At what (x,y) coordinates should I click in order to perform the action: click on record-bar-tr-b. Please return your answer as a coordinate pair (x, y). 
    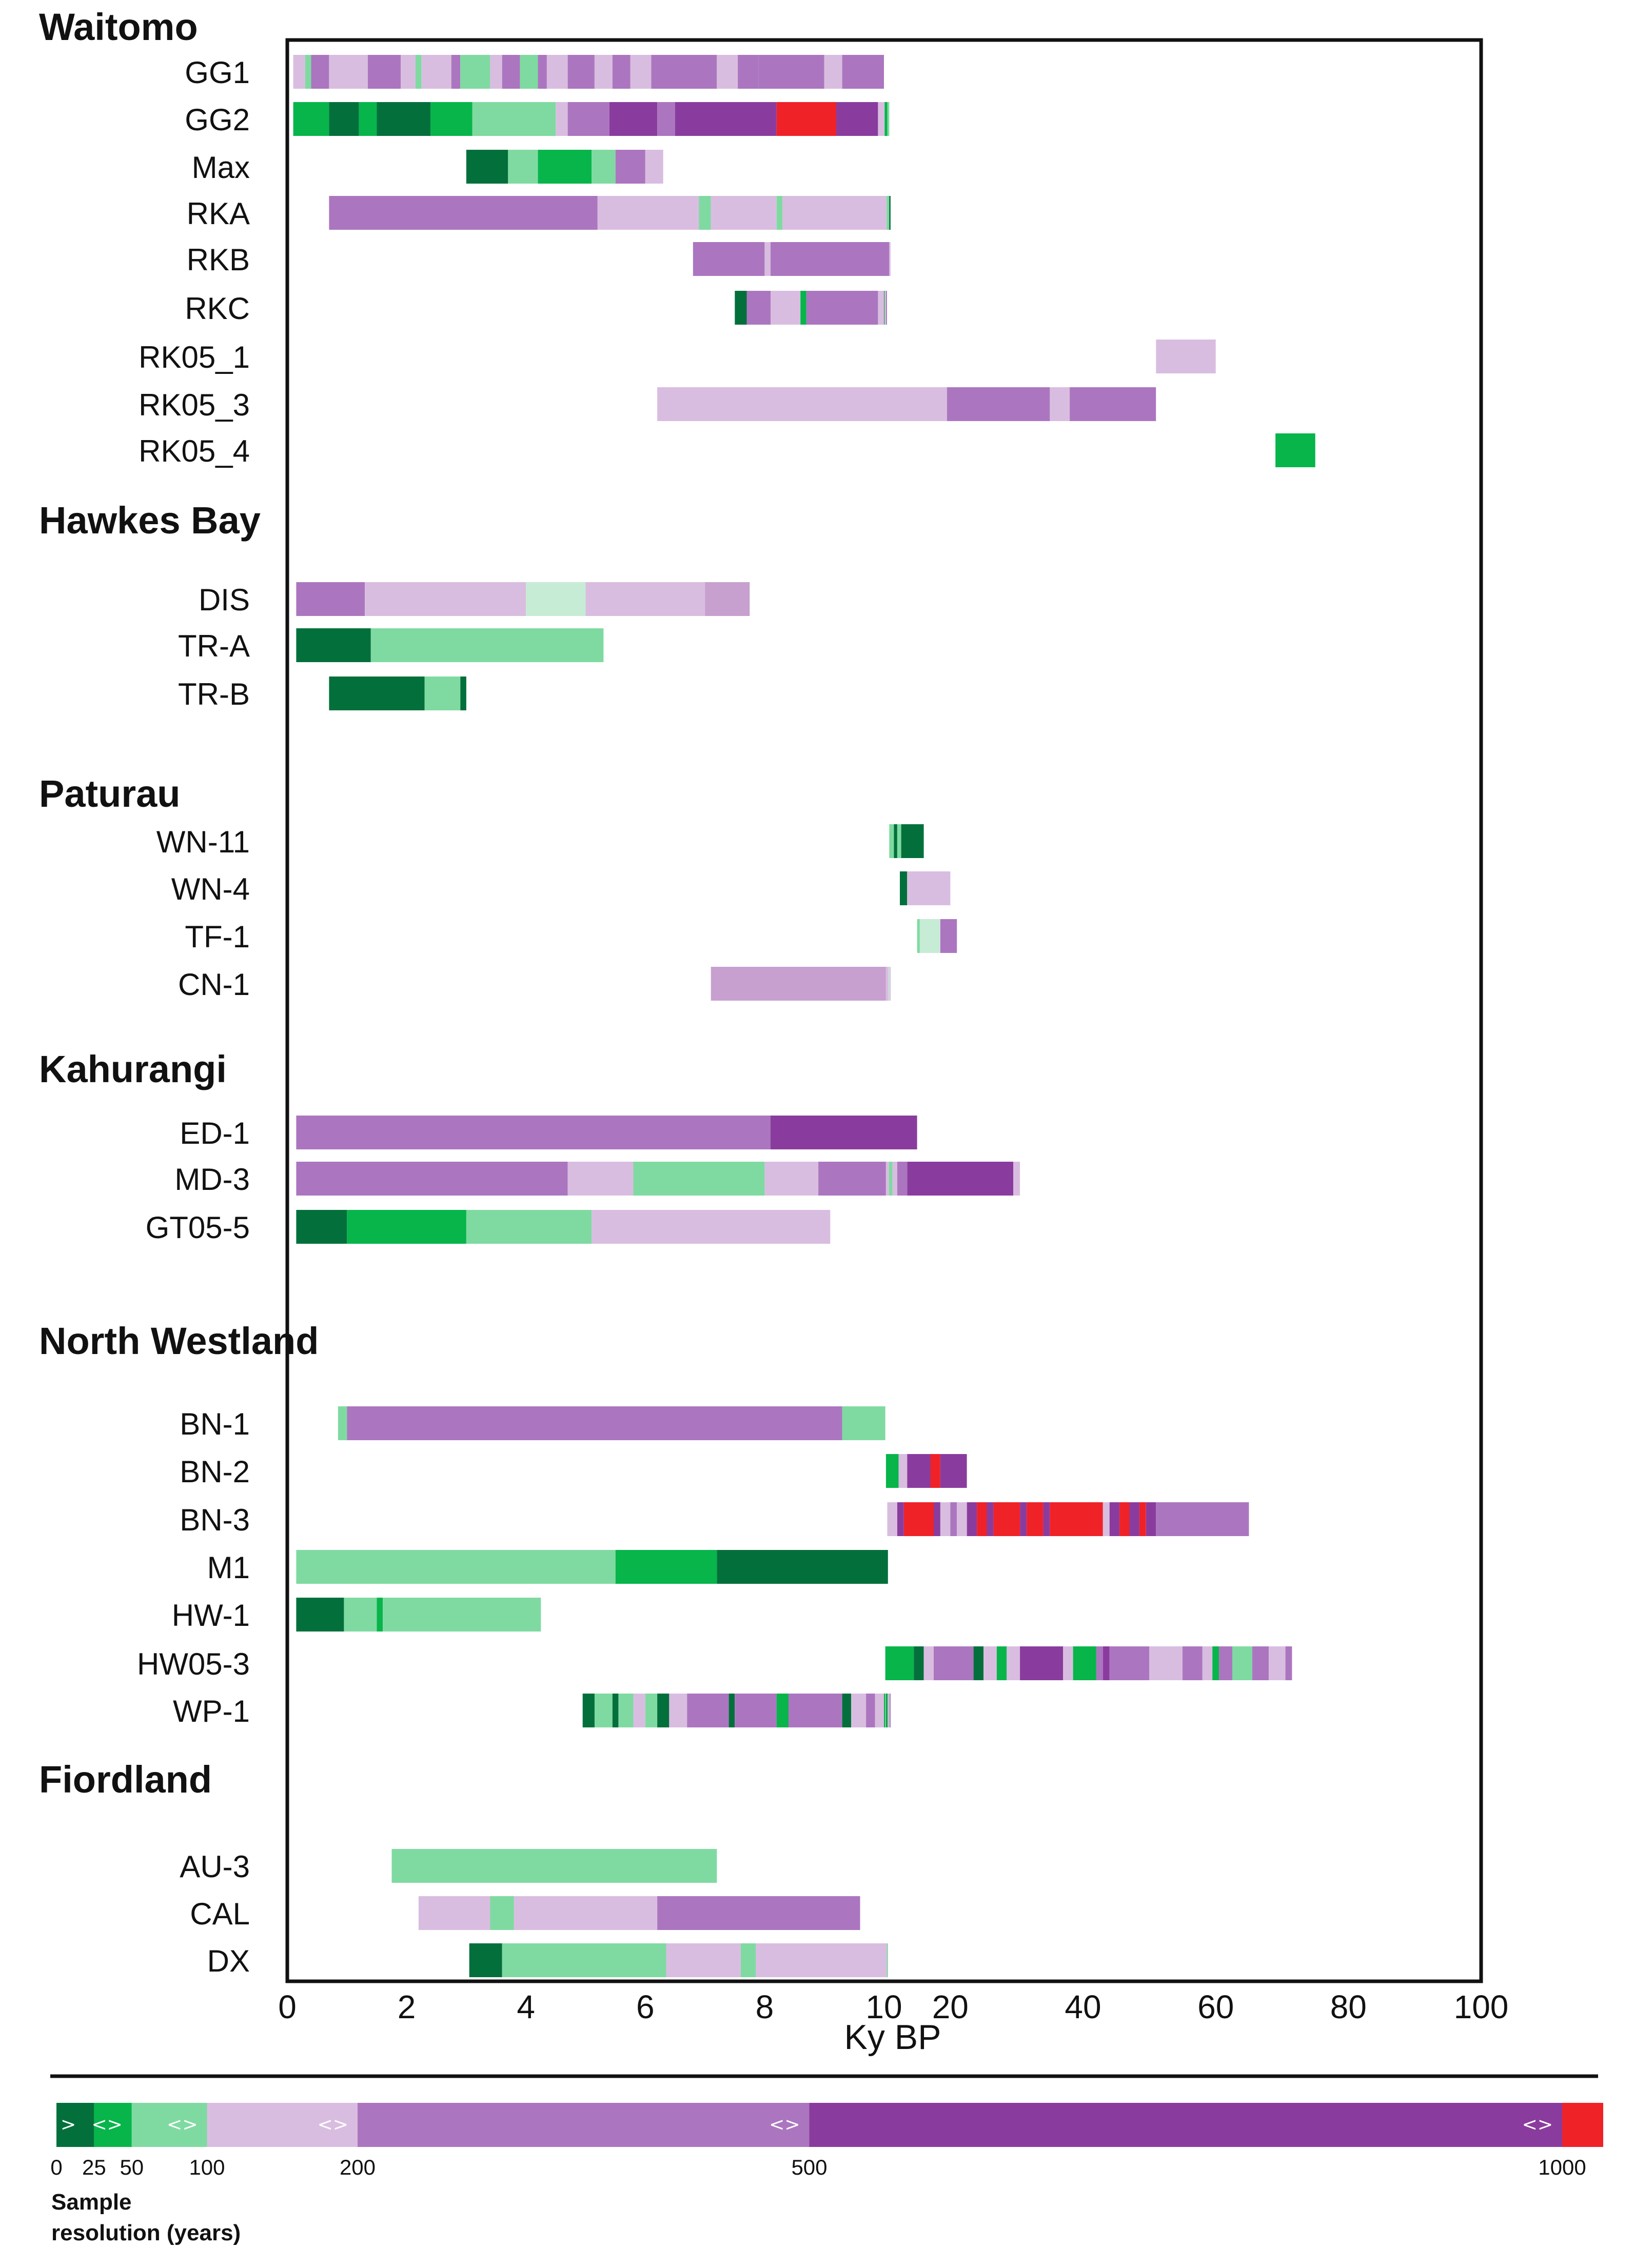
    Looking at the image, I should click on (397, 693).